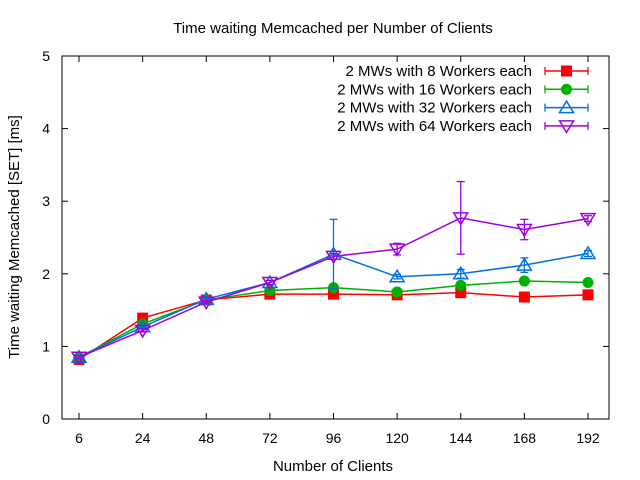 The height and width of the screenshot is (480, 640). What do you see at coordinates (397, 438) in the screenshot?
I see `x-tick-label: 120` at bounding box center [397, 438].